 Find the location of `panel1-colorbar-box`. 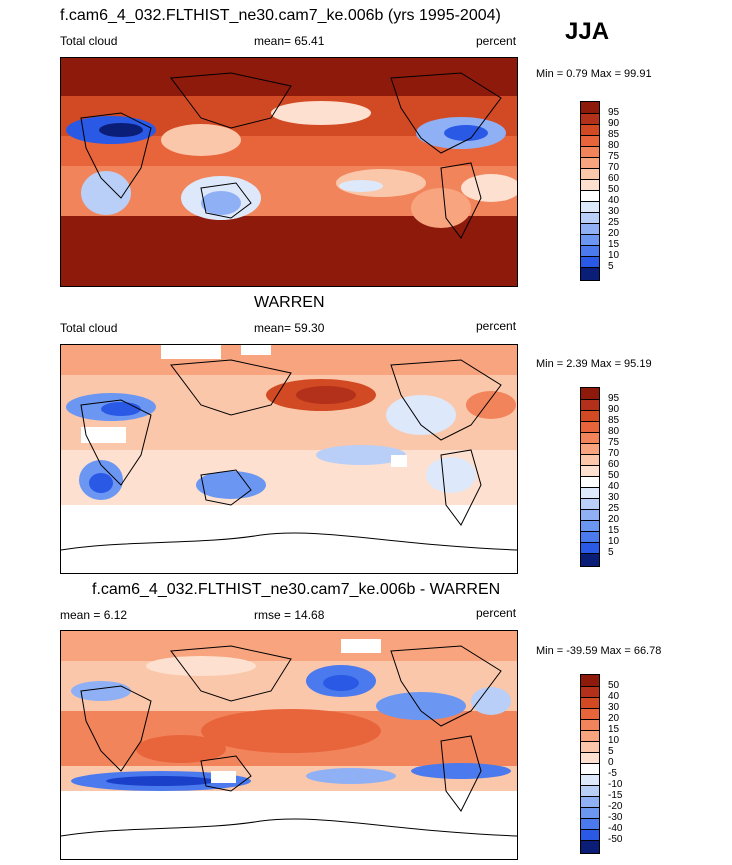

panel1-colorbar-box is located at coordinates (590, 191).